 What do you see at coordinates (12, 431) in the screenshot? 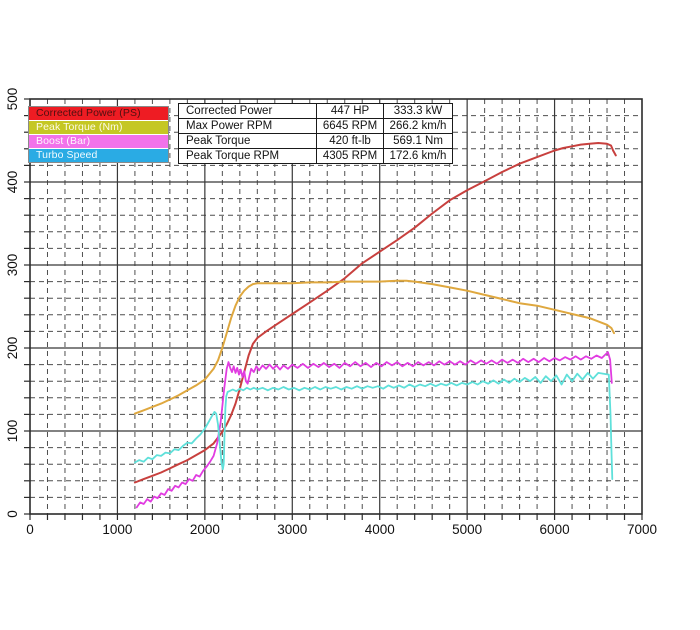
I see `y-axis-tick-label: 100` at bounding box center [12, 431].